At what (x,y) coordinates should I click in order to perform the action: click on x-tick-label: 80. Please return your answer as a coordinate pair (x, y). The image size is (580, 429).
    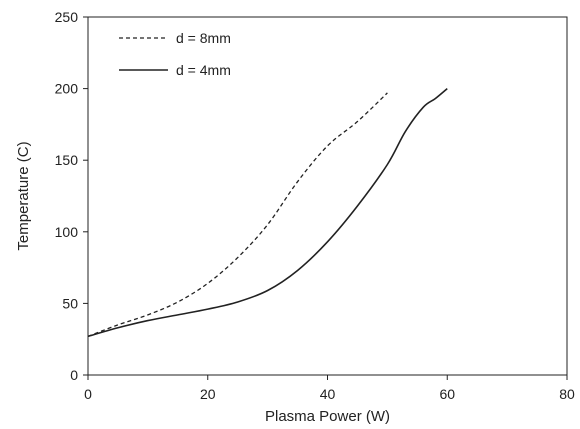
    Looking at the image, I should click on (567, 394).